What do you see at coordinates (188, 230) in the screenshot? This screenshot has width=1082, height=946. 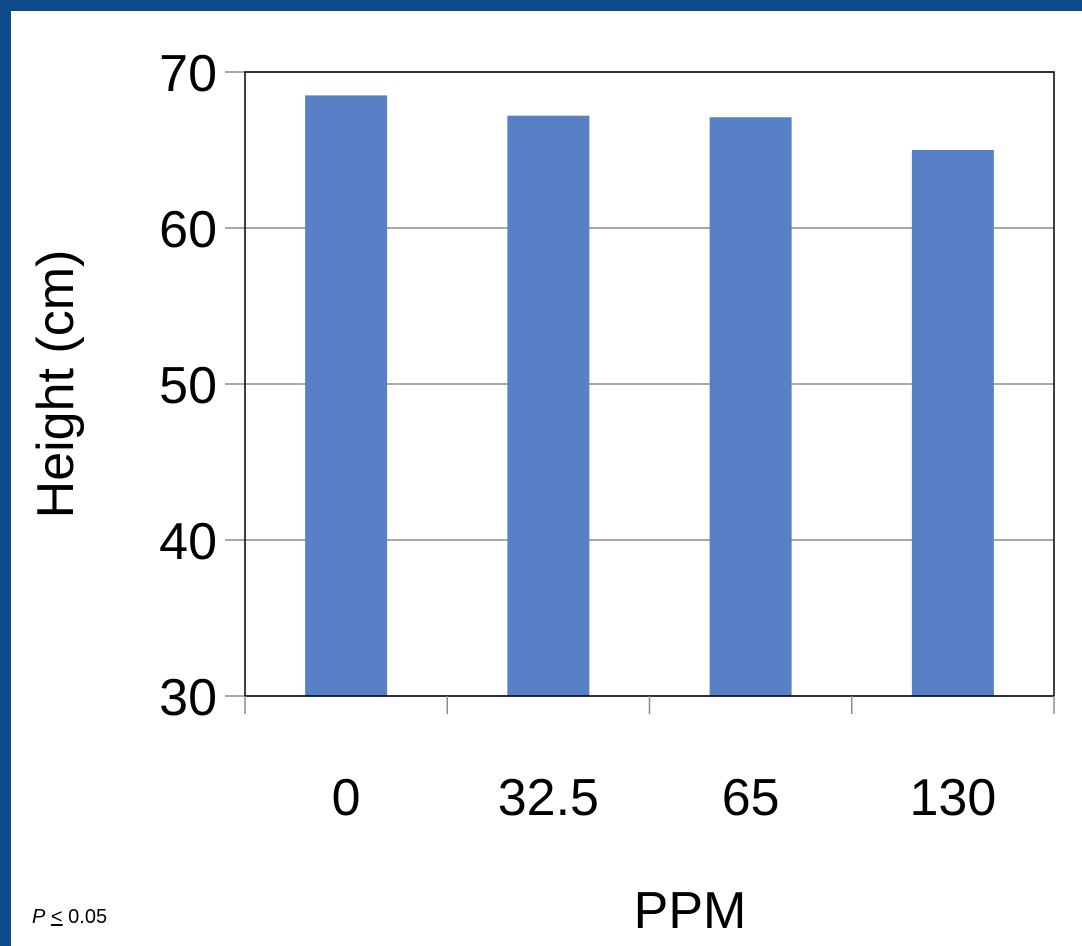 I see `y-tick-label: 60` at bounding box center [188, 230].